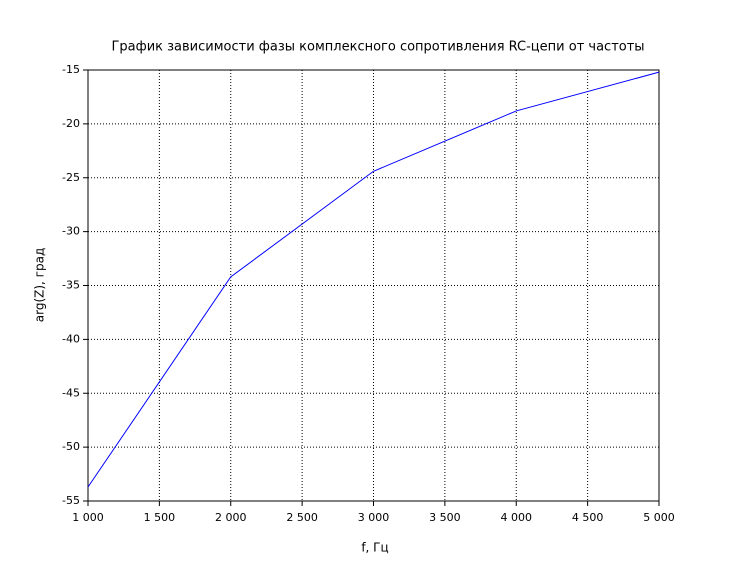 This screenshot has height=569, width=753. What do you see at coordinates (517, 517) in the screenshot?
I see `x-tick-label: 4 000` at bounding box center [517, 517].